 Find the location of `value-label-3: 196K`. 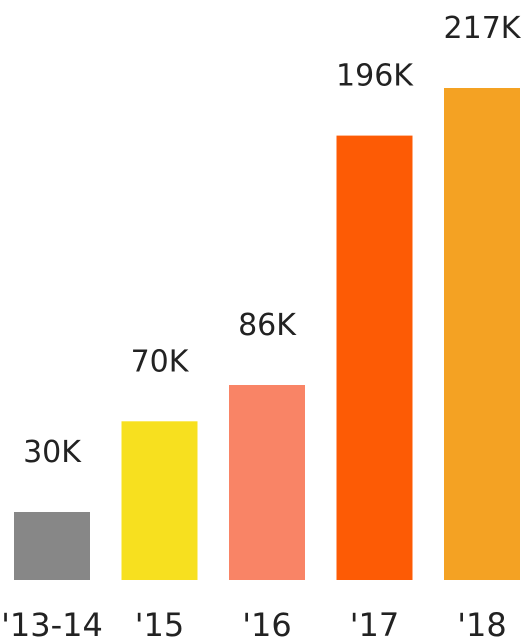

value-label-3: 196K is located at coordinates (375, 76).